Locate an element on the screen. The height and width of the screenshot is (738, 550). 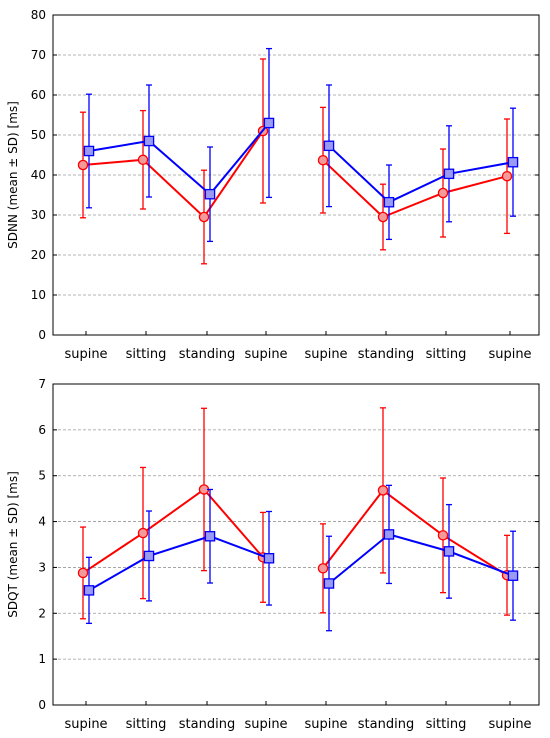
y-tick-label: 1 is located at coordinates (42, 659).